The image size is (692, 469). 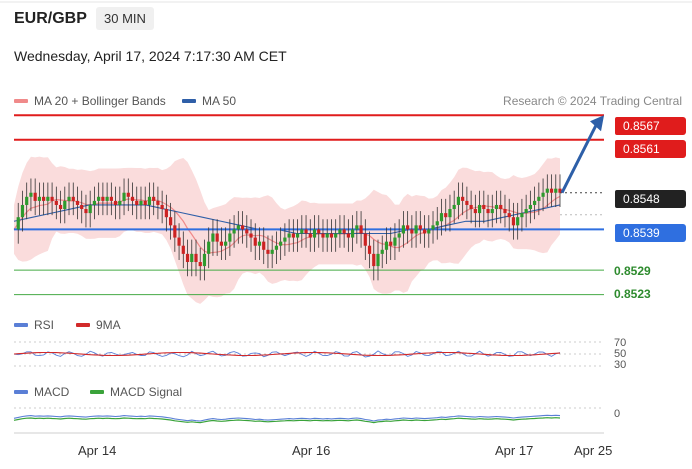 What do you see at coordinates (52, 392) in the screenshot?
I see `legend-macd-label: MACD` at bounding box center [52, 392].